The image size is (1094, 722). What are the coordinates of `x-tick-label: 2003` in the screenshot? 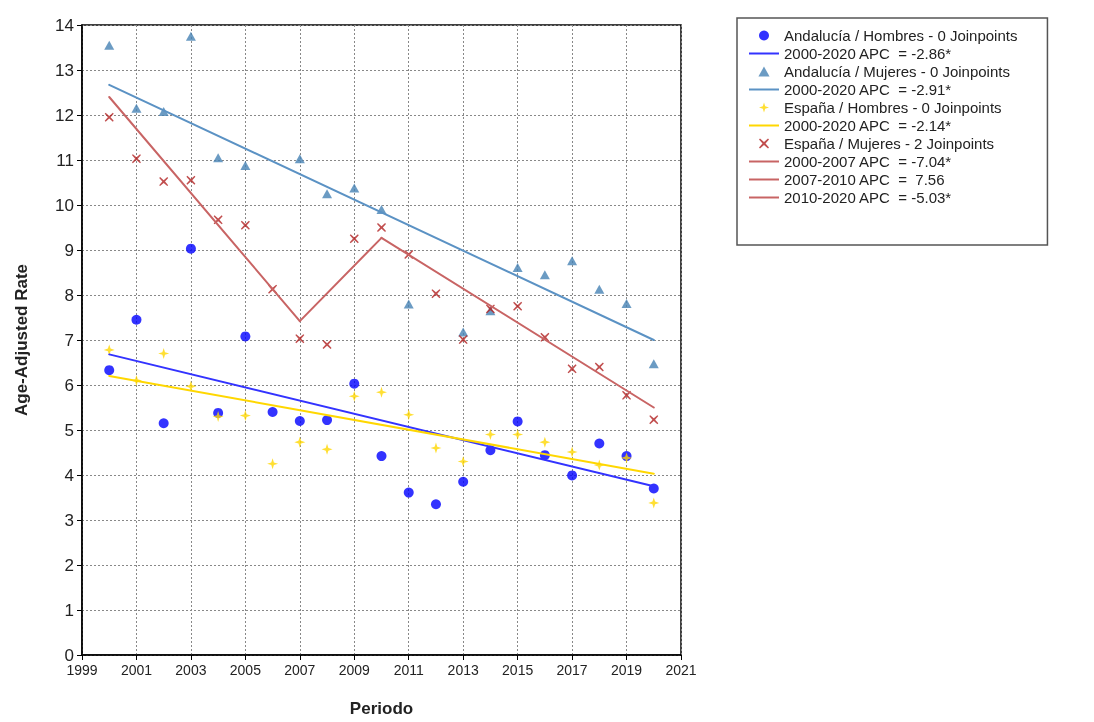 It's located at (191, 670).